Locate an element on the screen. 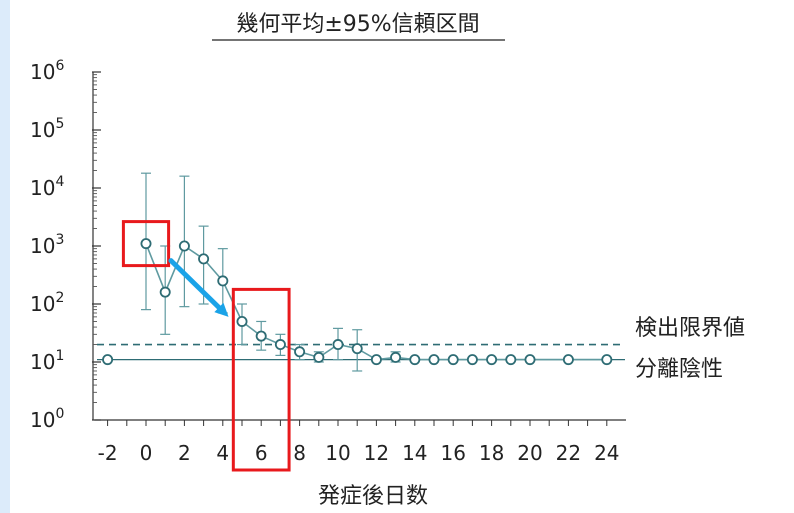 Image resolution: width=794 pixels, height=513 pixels. x-tick-label: 0 is located at coordinates (146, 453).